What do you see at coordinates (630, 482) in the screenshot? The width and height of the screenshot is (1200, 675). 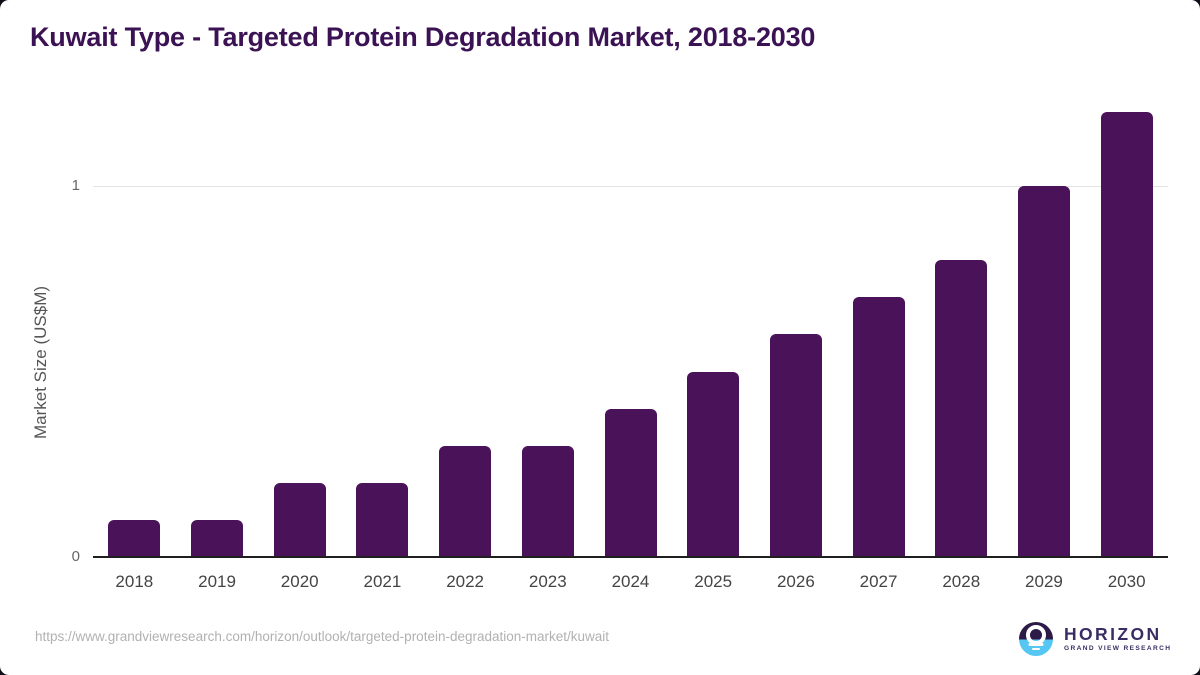 I see `bar-2024` at bounding box center [630, 482].